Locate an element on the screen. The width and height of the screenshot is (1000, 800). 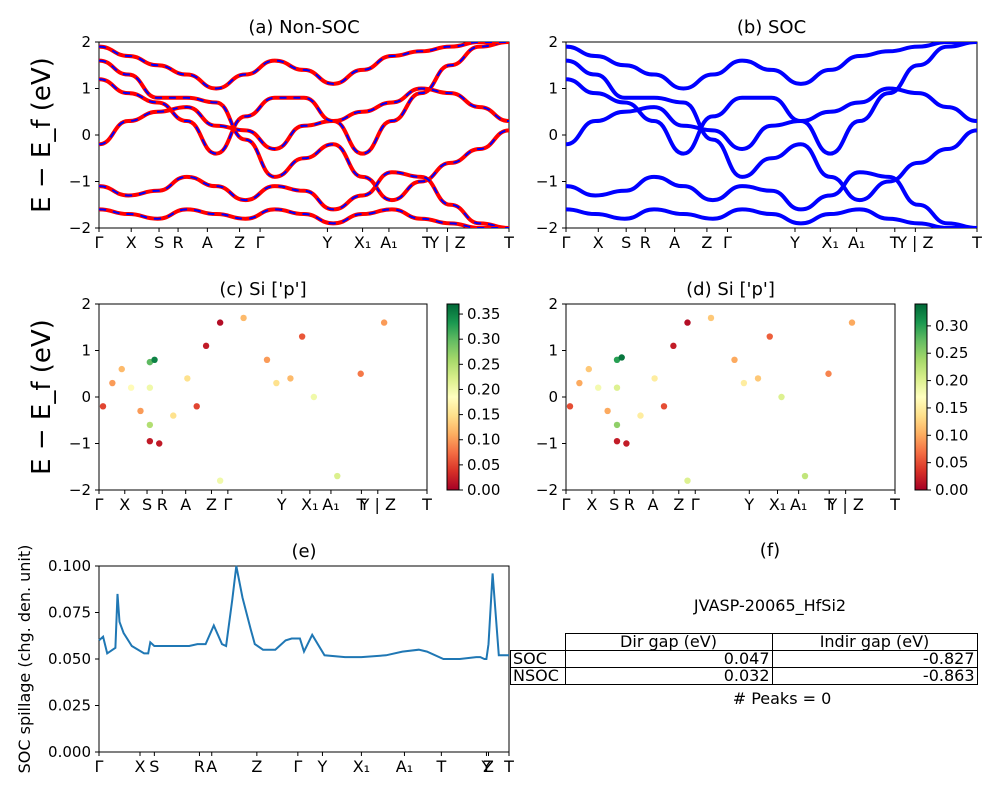
colorbar is located at coordinates (453, 397).